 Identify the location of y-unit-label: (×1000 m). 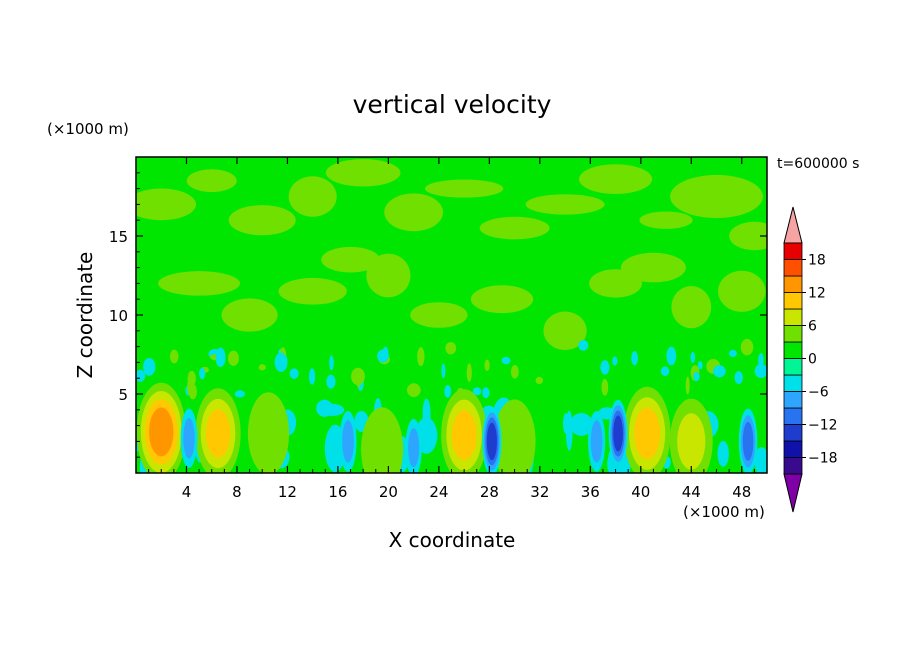
(88, 129).